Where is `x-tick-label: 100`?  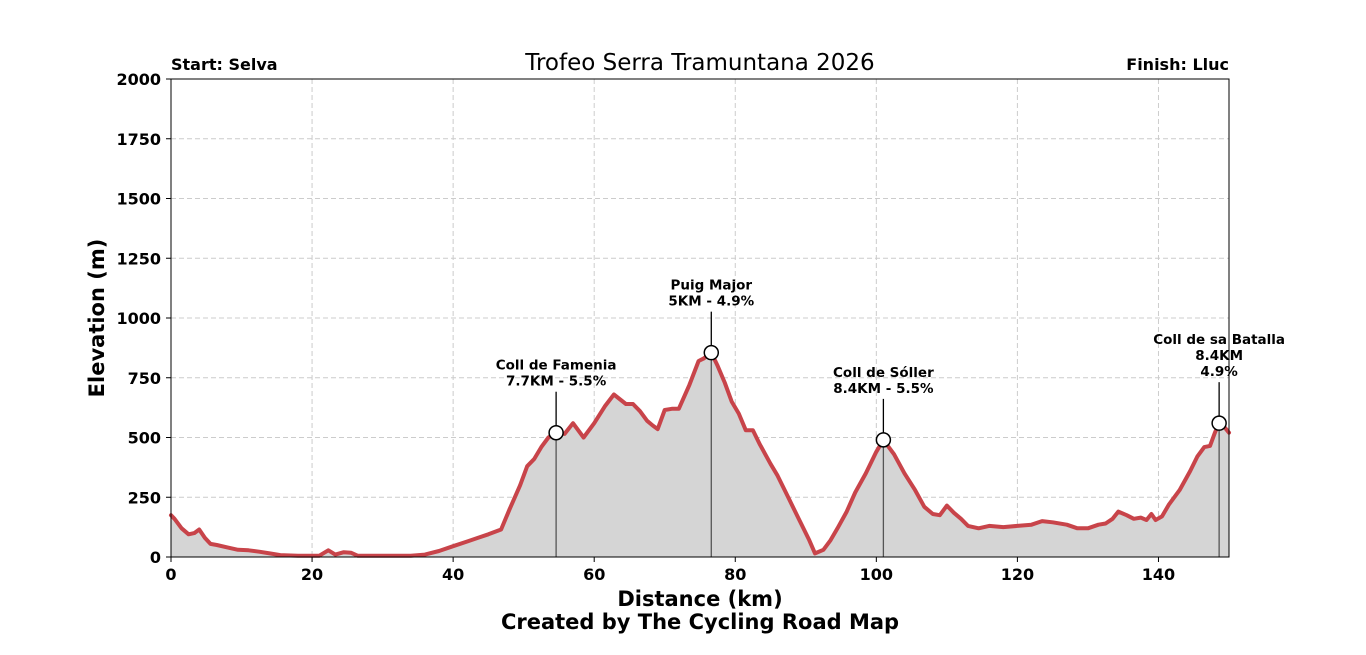
x-tick-label: 100 is located at coordinates (876, 574).